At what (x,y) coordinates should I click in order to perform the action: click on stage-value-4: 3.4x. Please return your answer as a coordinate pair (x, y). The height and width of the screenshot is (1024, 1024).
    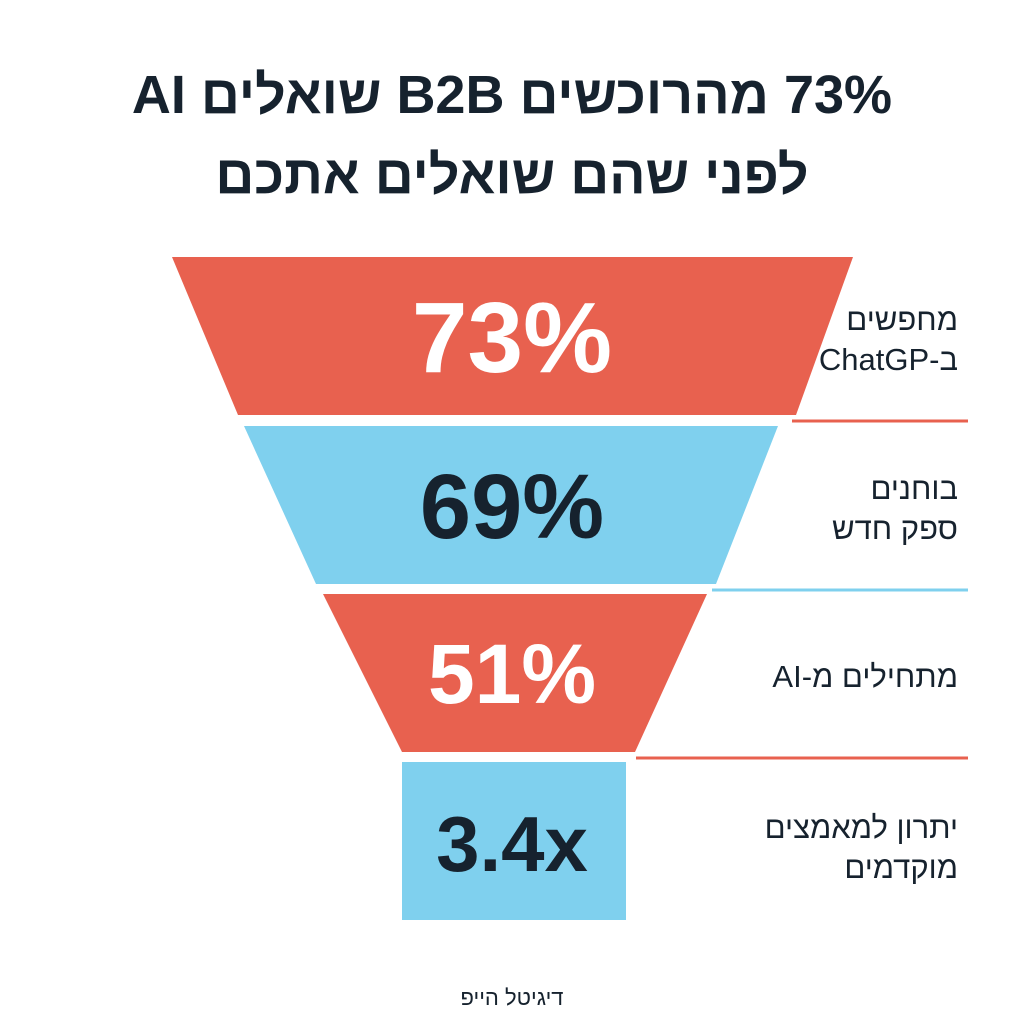
    Looking at the image, I should click on (512, 844).